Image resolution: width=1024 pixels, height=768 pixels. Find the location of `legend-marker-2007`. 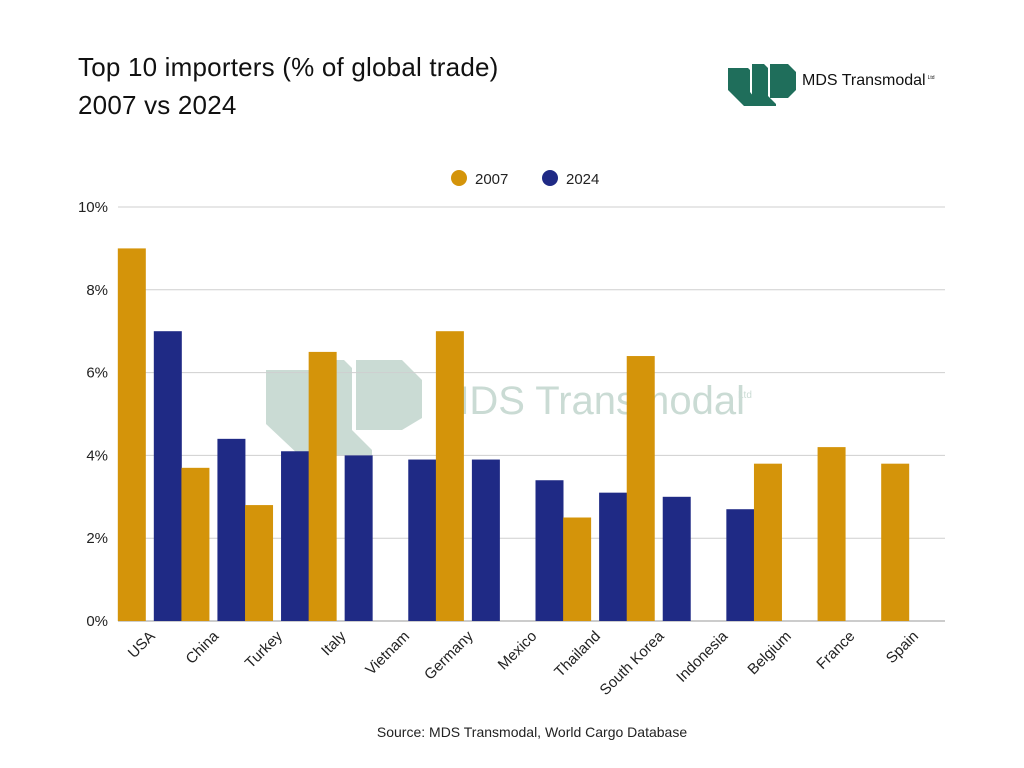

legend-marker-2007 is located at coordinates (459, 178).